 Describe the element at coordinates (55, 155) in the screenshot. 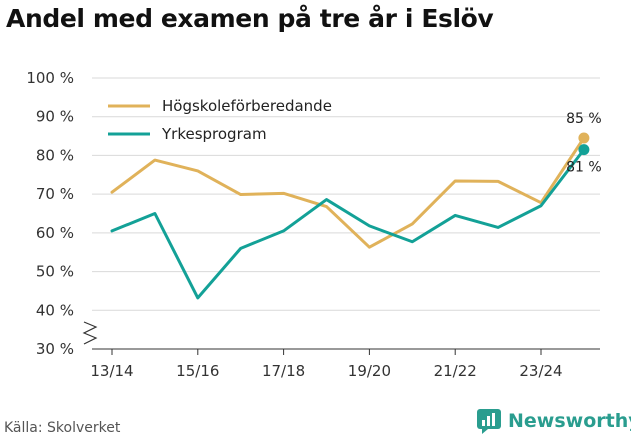

I see `y-tick-label: 80 %` at that location.